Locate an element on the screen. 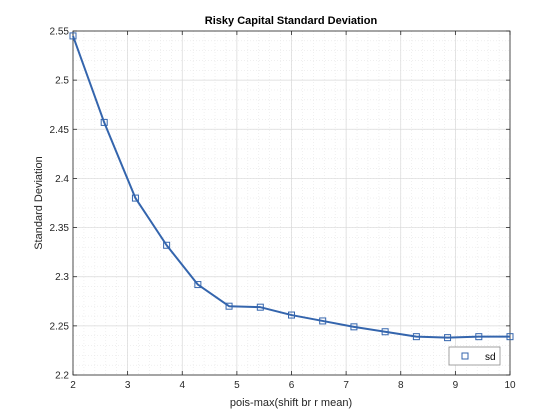 The width and height of the screenshot is (560, 420). x-tick-label: 3 is located at coordinates (128, 385).